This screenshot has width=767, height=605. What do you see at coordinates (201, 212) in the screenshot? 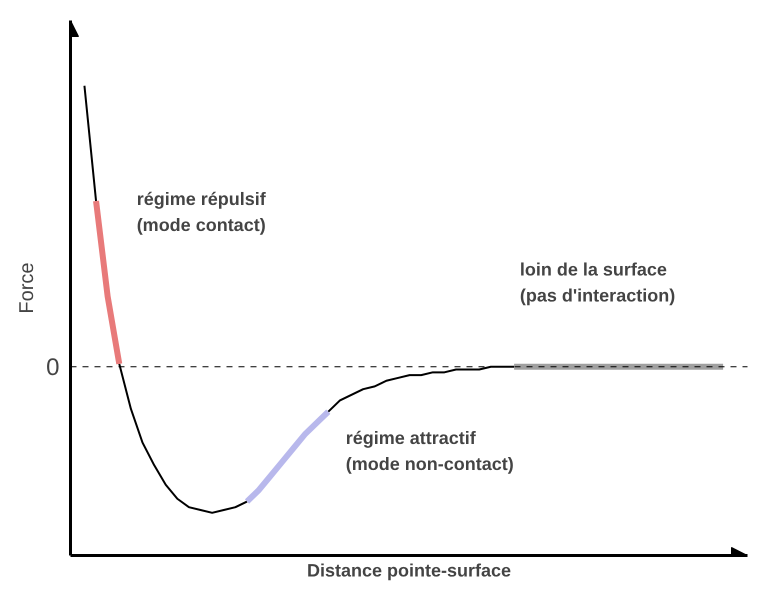
I see `annotation: régime répulsif (mode contact)` at bounding box center [201, 212].